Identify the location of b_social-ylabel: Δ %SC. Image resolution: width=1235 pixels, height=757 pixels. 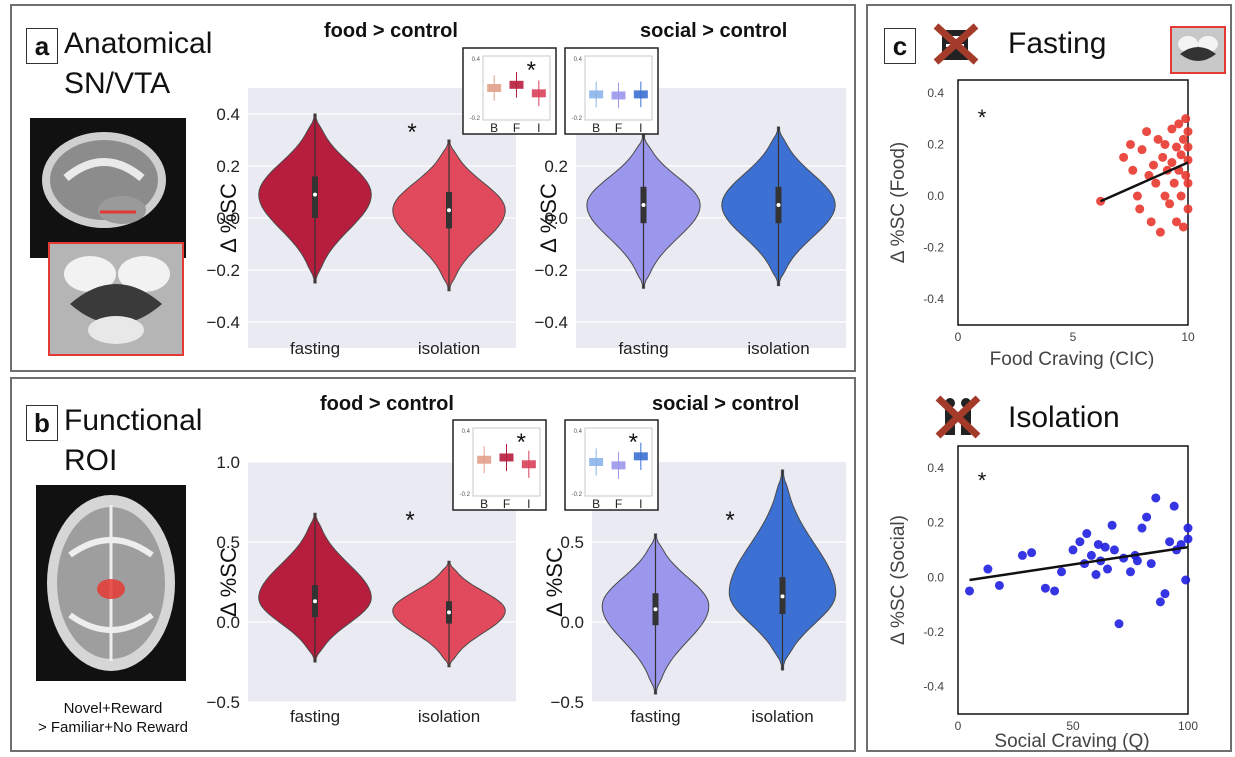
(554, 582).